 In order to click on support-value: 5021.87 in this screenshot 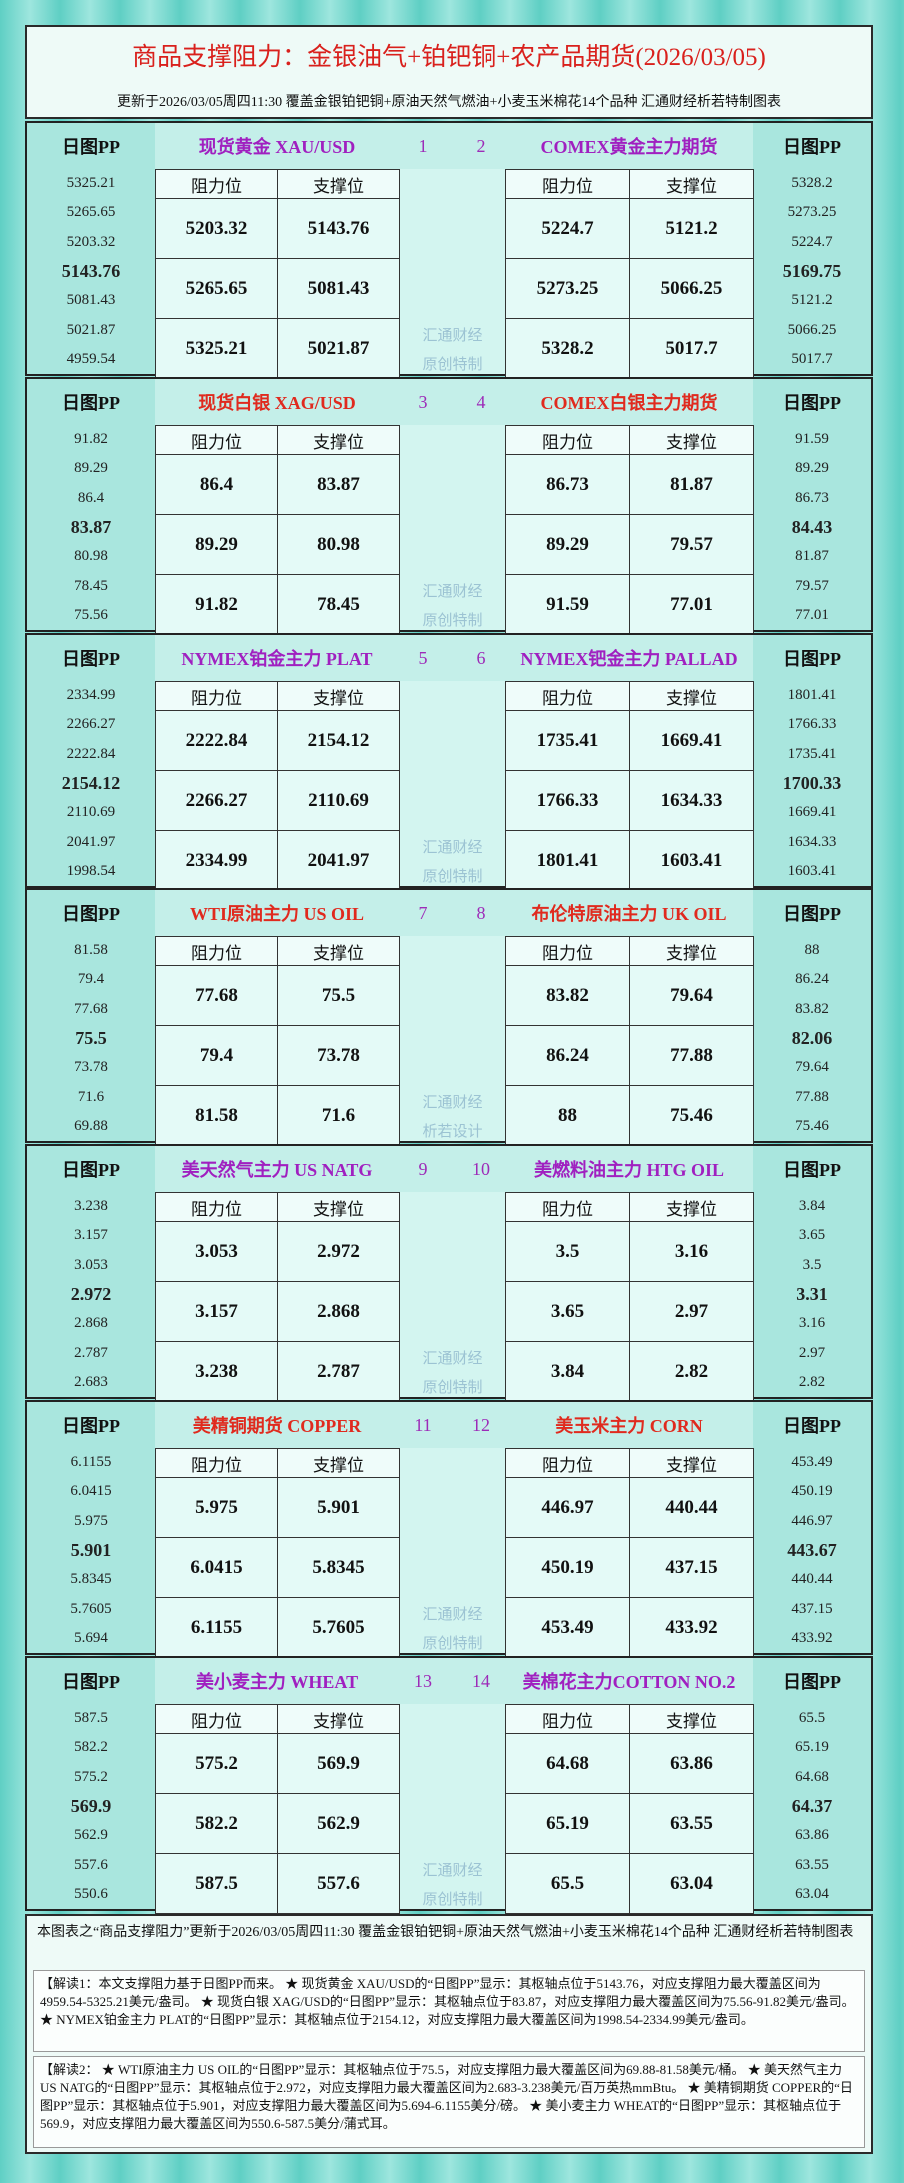, I will do `click(338, 348)`.